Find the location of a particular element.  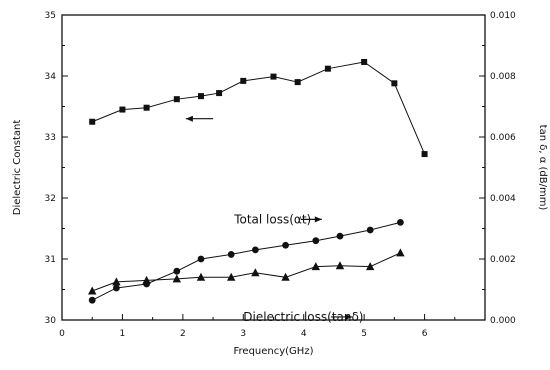

x-tick-label: 3 is located at coordinates (243, 334).